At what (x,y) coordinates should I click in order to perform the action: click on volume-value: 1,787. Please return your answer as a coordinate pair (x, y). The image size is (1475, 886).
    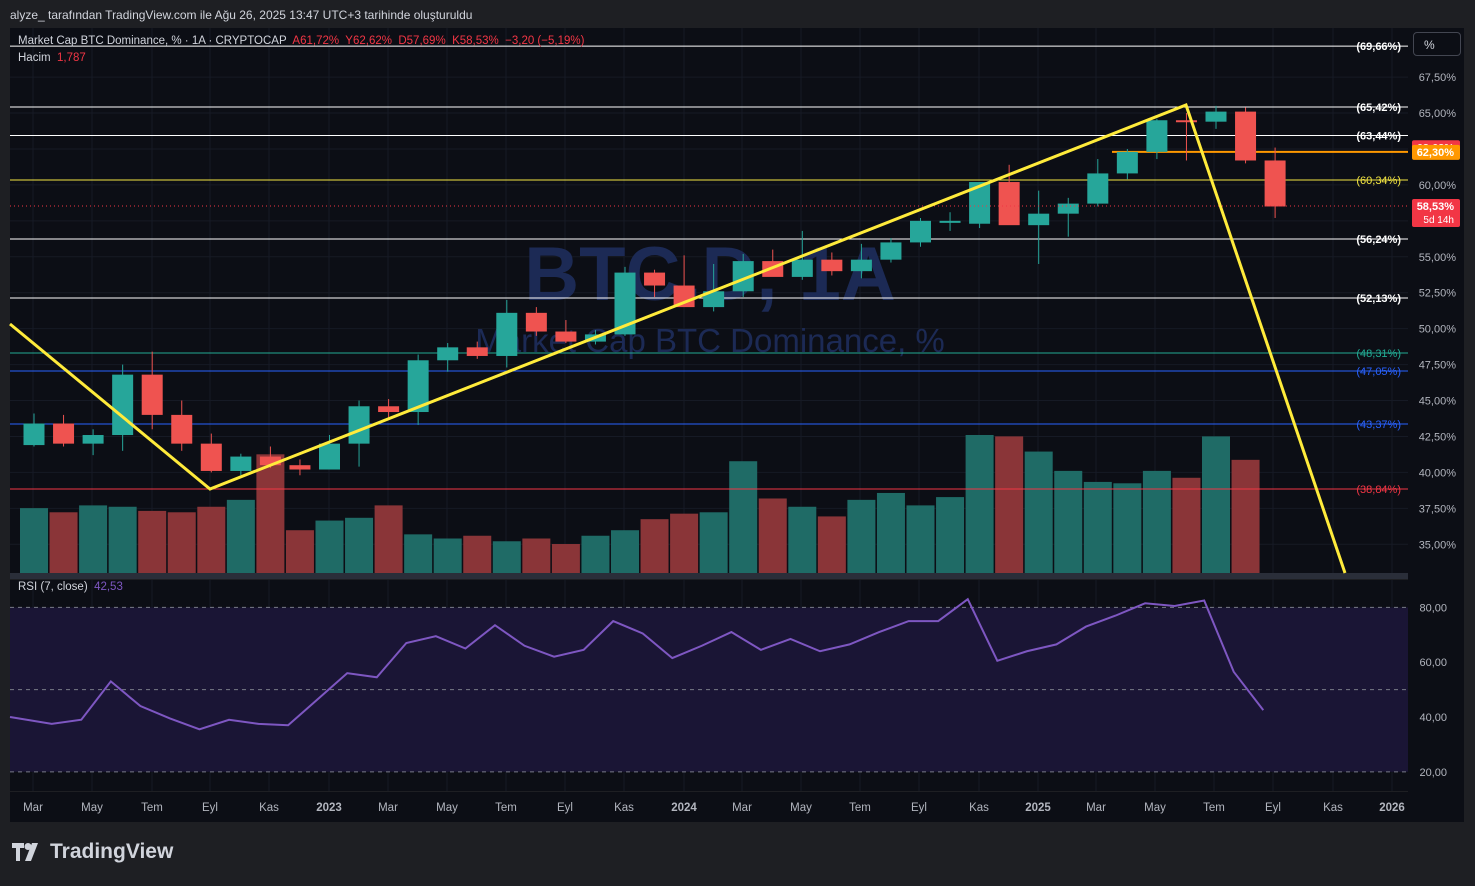
    Looking at the image, I should click on (71, 58).